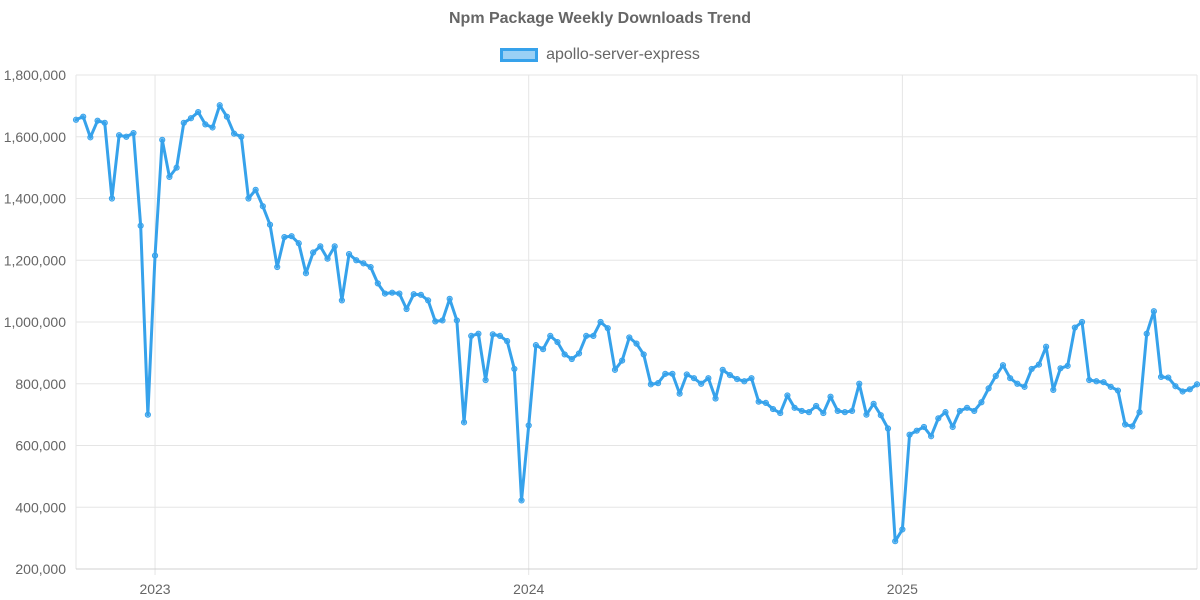 The width and height of the screenshot is (1200, 600). I want to click on x-tick-label: 2025, so click(902, 589).